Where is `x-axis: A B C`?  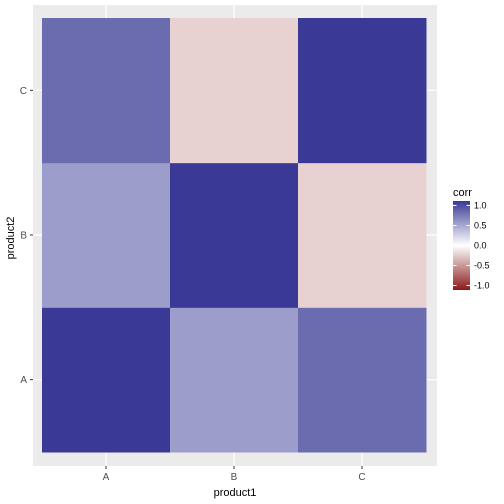
x-axis: A B C is located at coordinates (234, 474).